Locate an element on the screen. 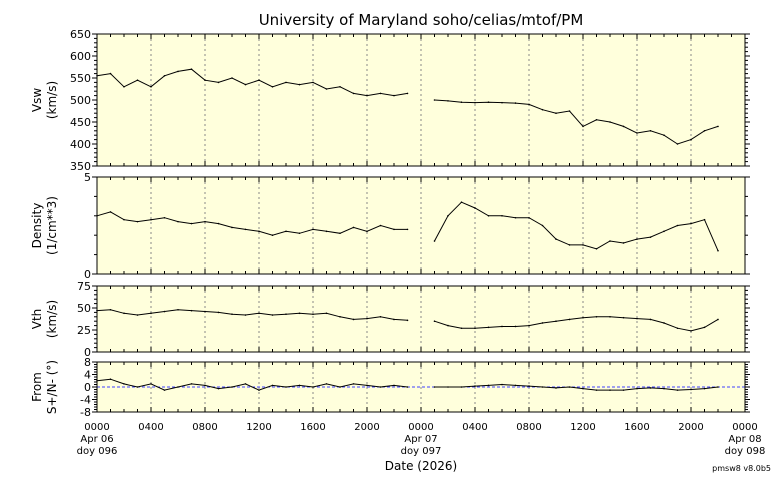 The width and height of the screenshot is (776, 480). plot-frame is located at coordinates (421, 319).